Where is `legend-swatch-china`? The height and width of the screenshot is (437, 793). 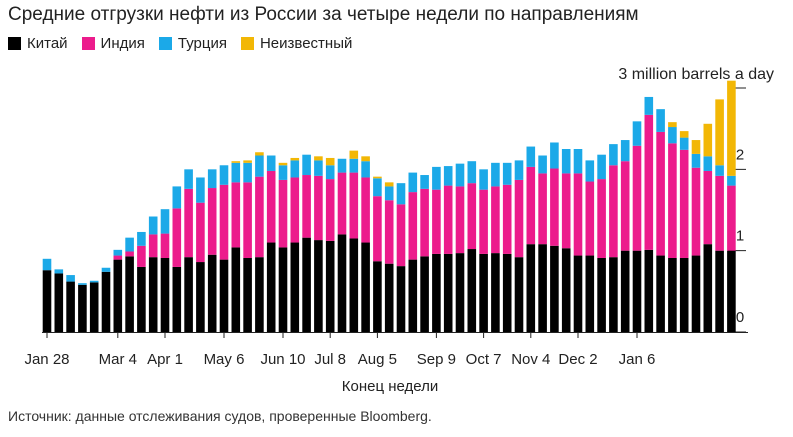 legend-swatch-china is located at coordinates (14, 43).